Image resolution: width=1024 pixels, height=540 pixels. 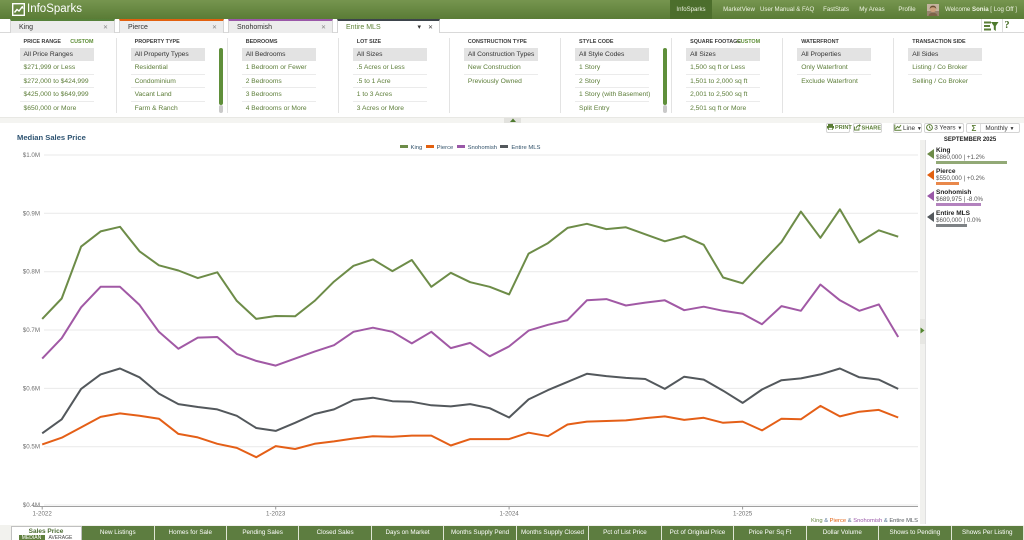 What do you see at coordinates (31, 447) in the screenshot?
I see `svg-text: $0.5M` at bounding box center [31, 447].